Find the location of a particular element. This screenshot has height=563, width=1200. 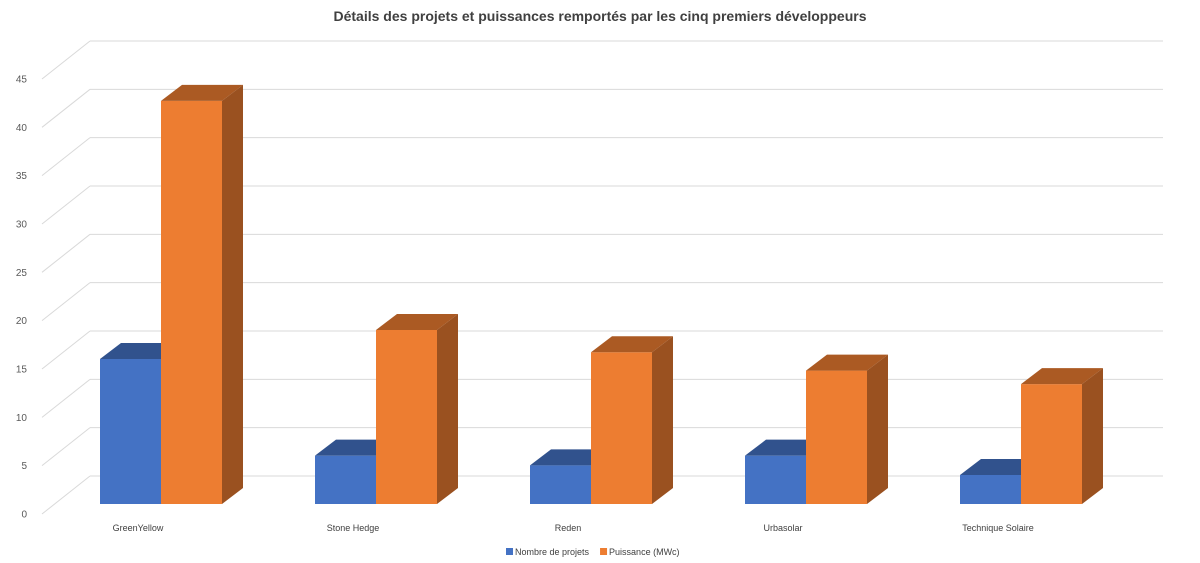

legend-item: Puissance (MWc) is located at coordinates (640, 552).